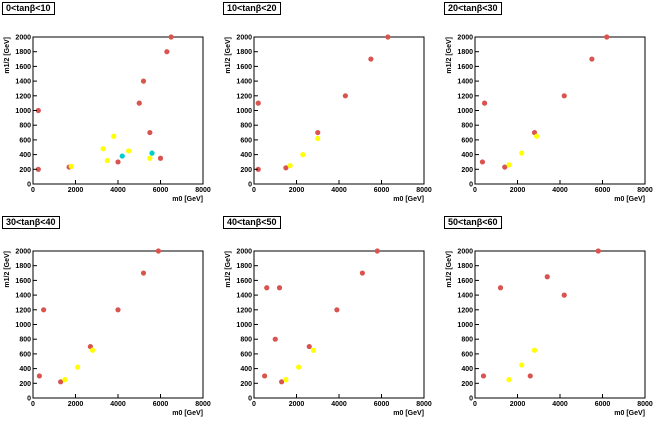 This screenshot has width=664, height=428. I want to click on chart-title: 50<tanβ<60, so click(473, 222).